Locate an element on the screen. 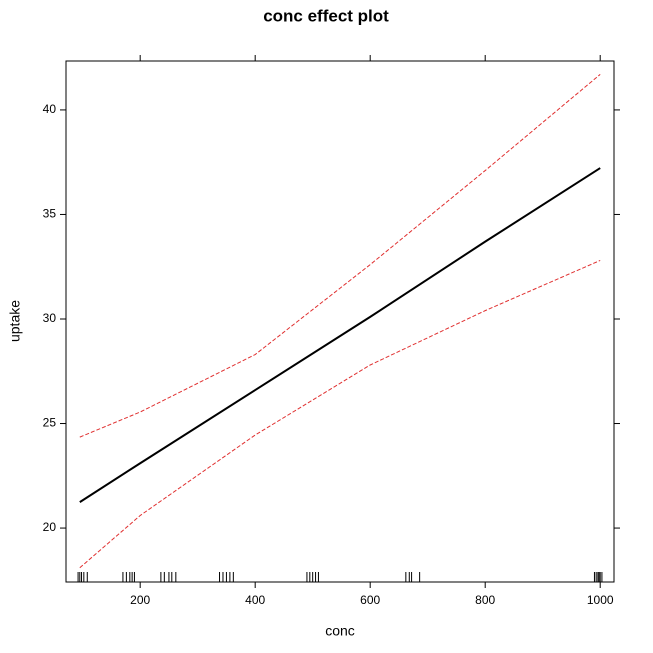  x-axis-label: conc is located at coordinates (340, 631).